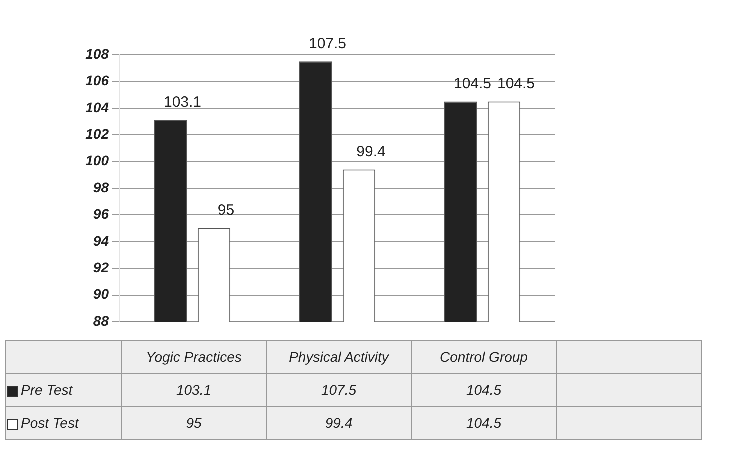 The height and width of the screenshot is (457, 752). I want to click on y-tick-label: 92, so click(101, 267).